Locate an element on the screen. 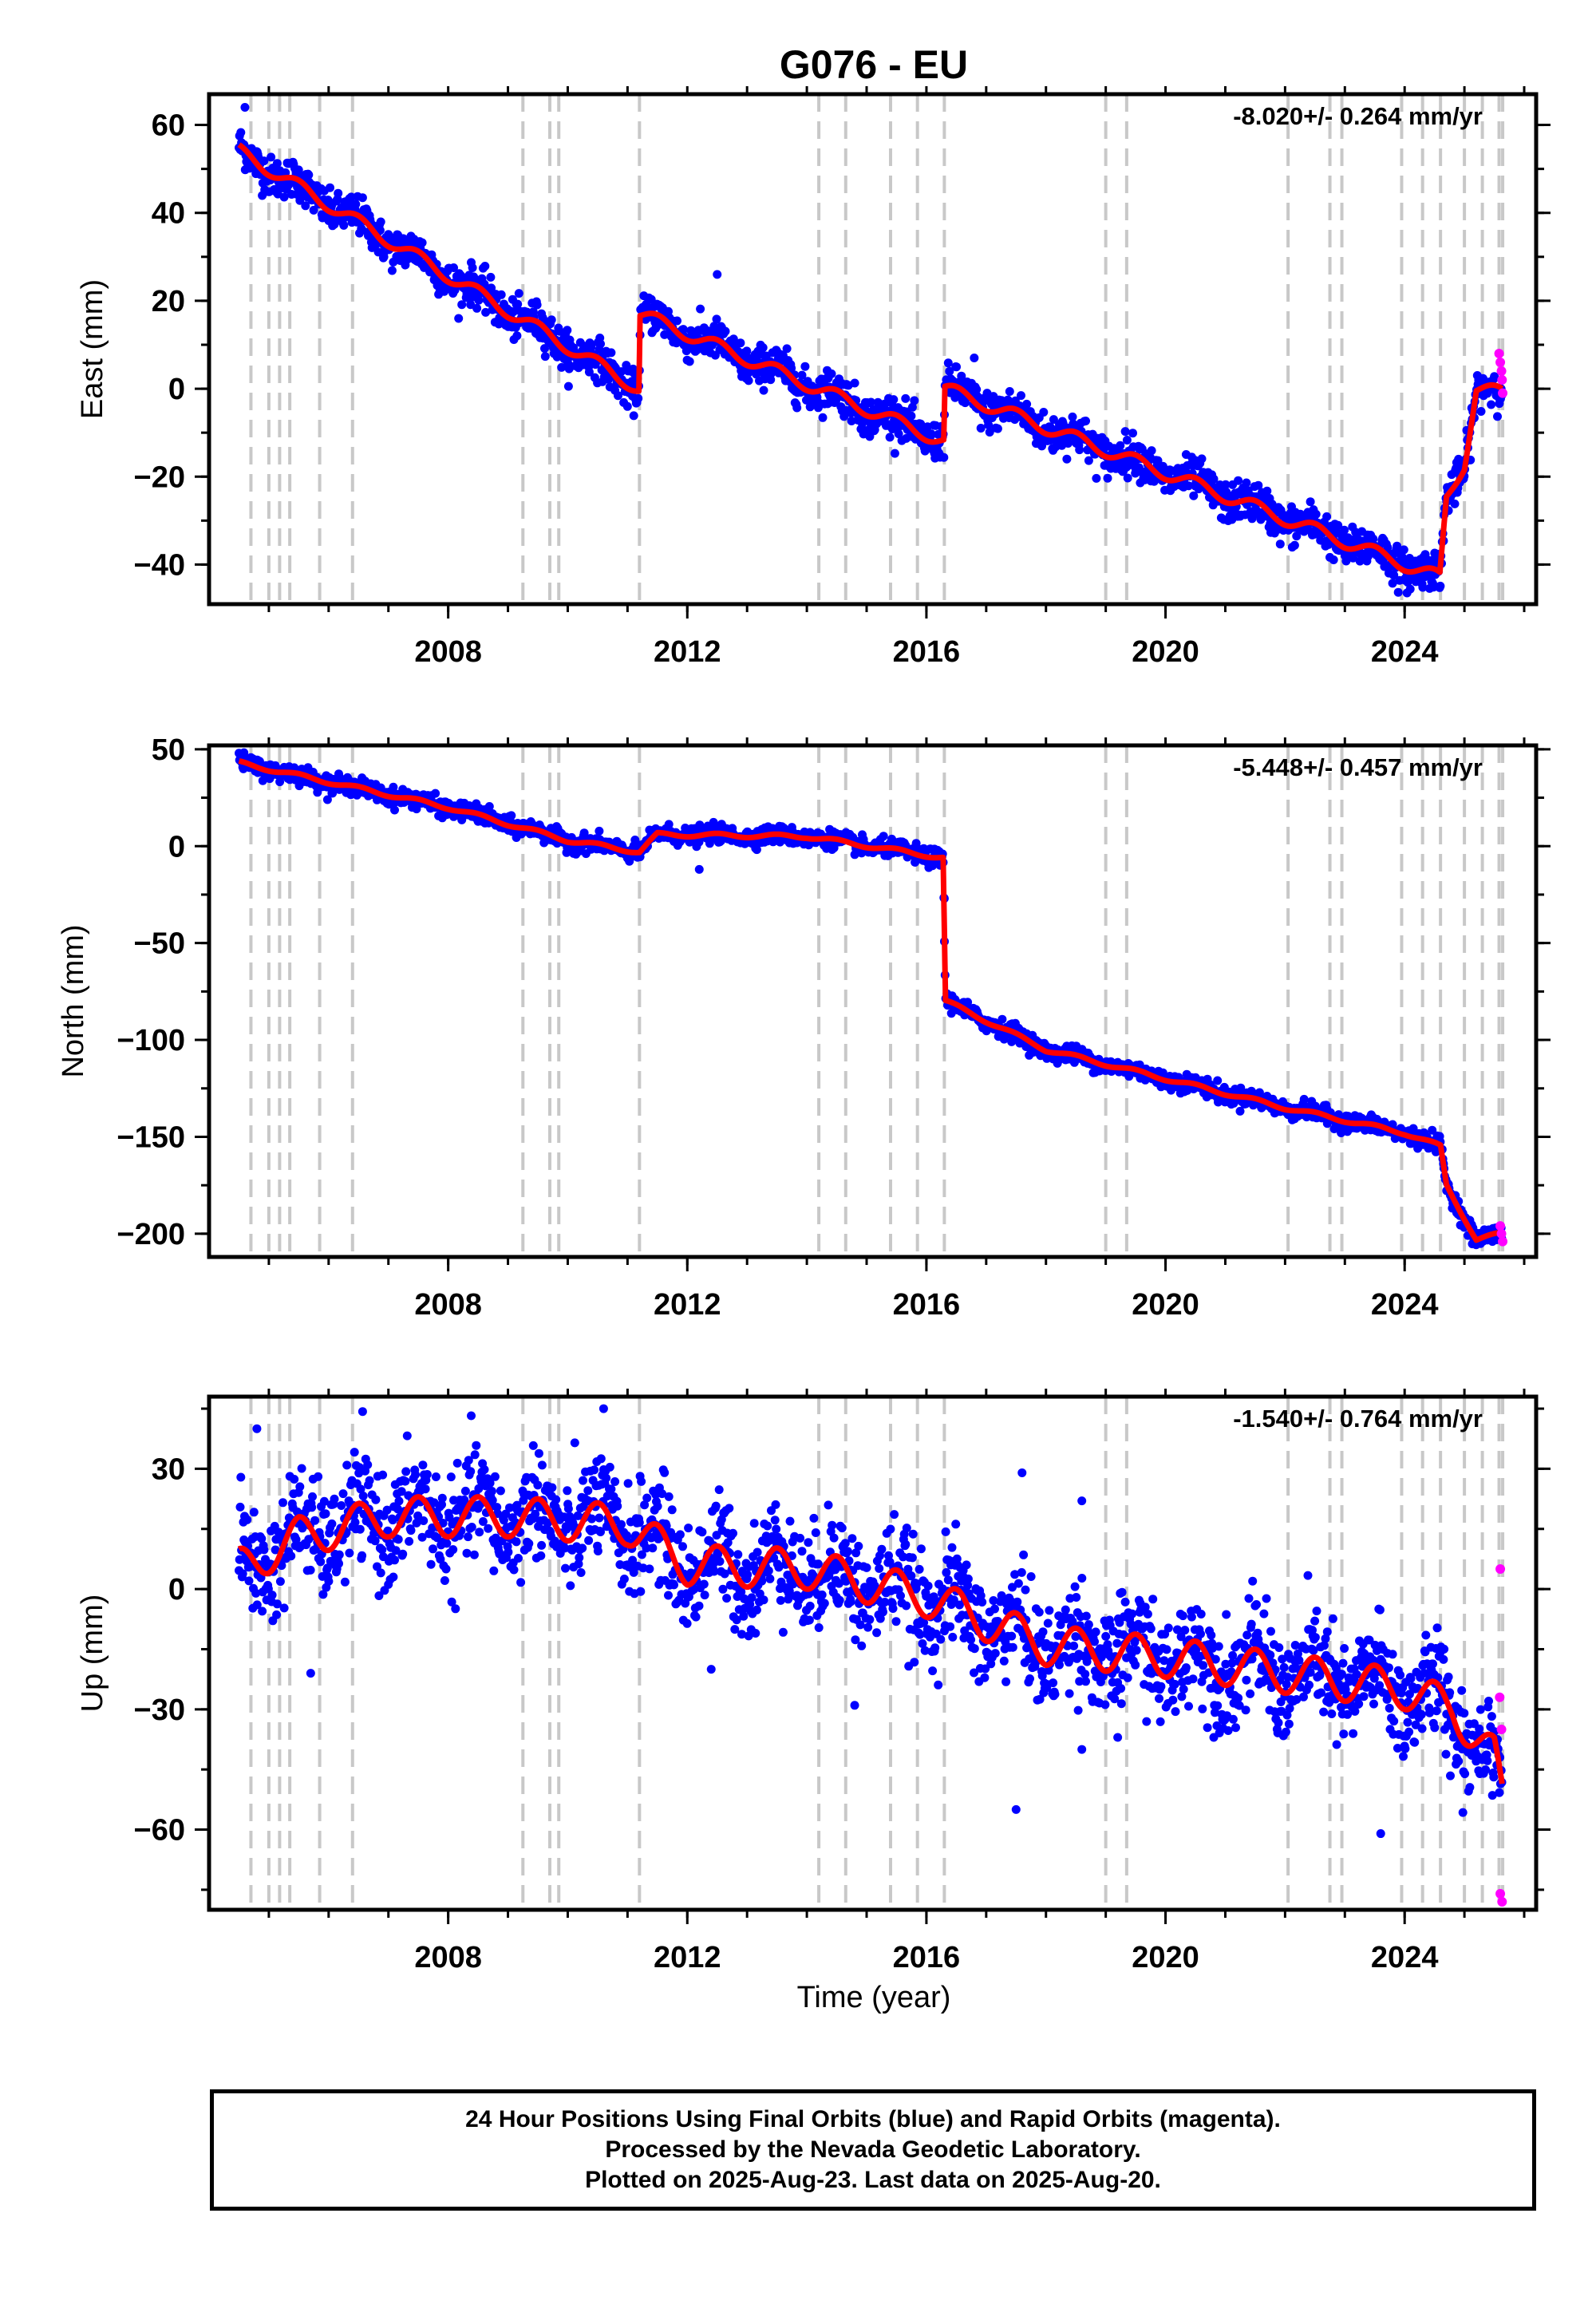 The height and width of the screenshot is (2316, 1596). y-tick-label: 50 is located at coordinates (168, 750).